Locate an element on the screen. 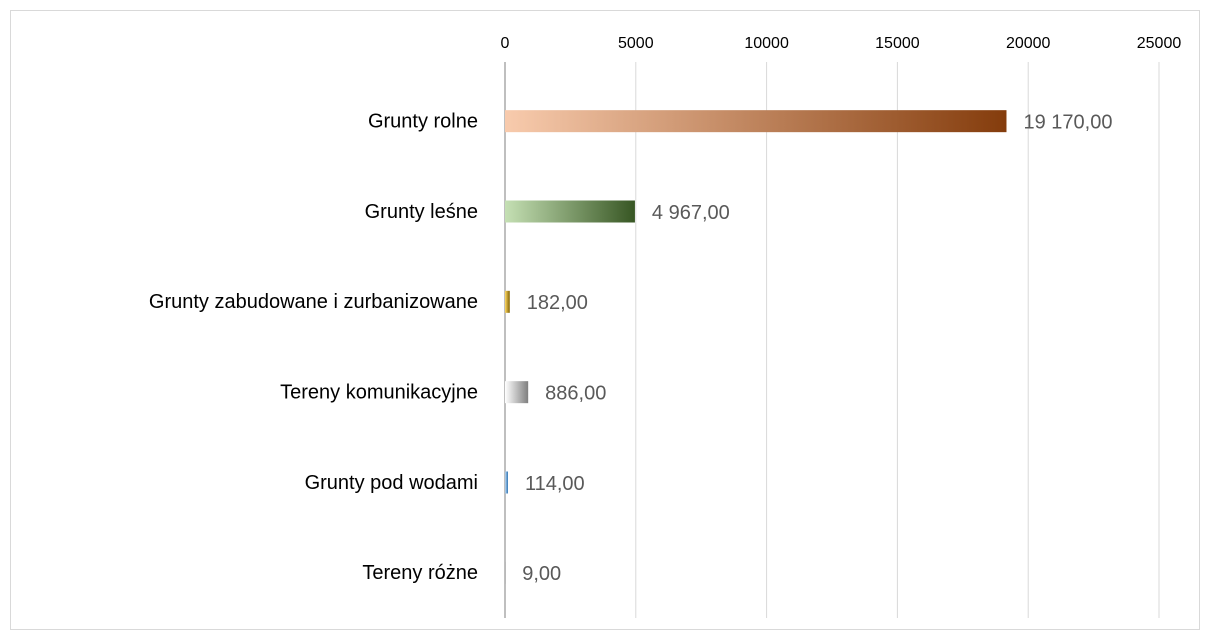 The width and height of the screenshot is (1208, 638). x-tick-label: 10000 is located at coordinates (766, 43).